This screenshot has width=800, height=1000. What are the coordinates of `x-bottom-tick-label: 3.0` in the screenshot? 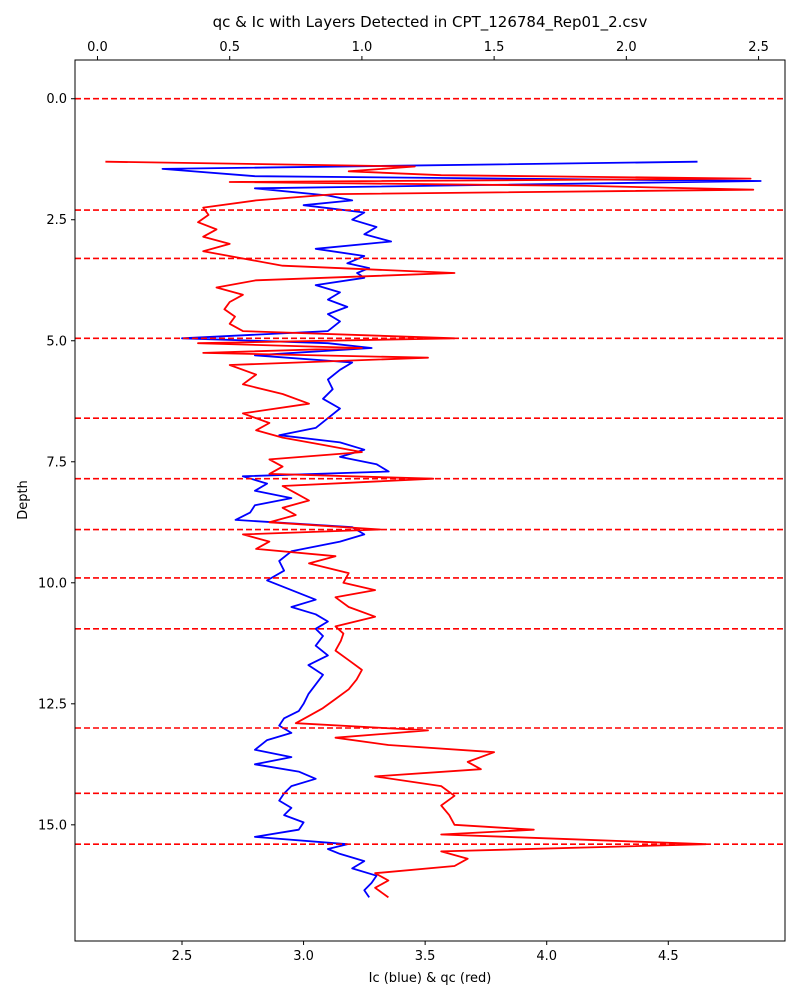 It's located at (303, 956).